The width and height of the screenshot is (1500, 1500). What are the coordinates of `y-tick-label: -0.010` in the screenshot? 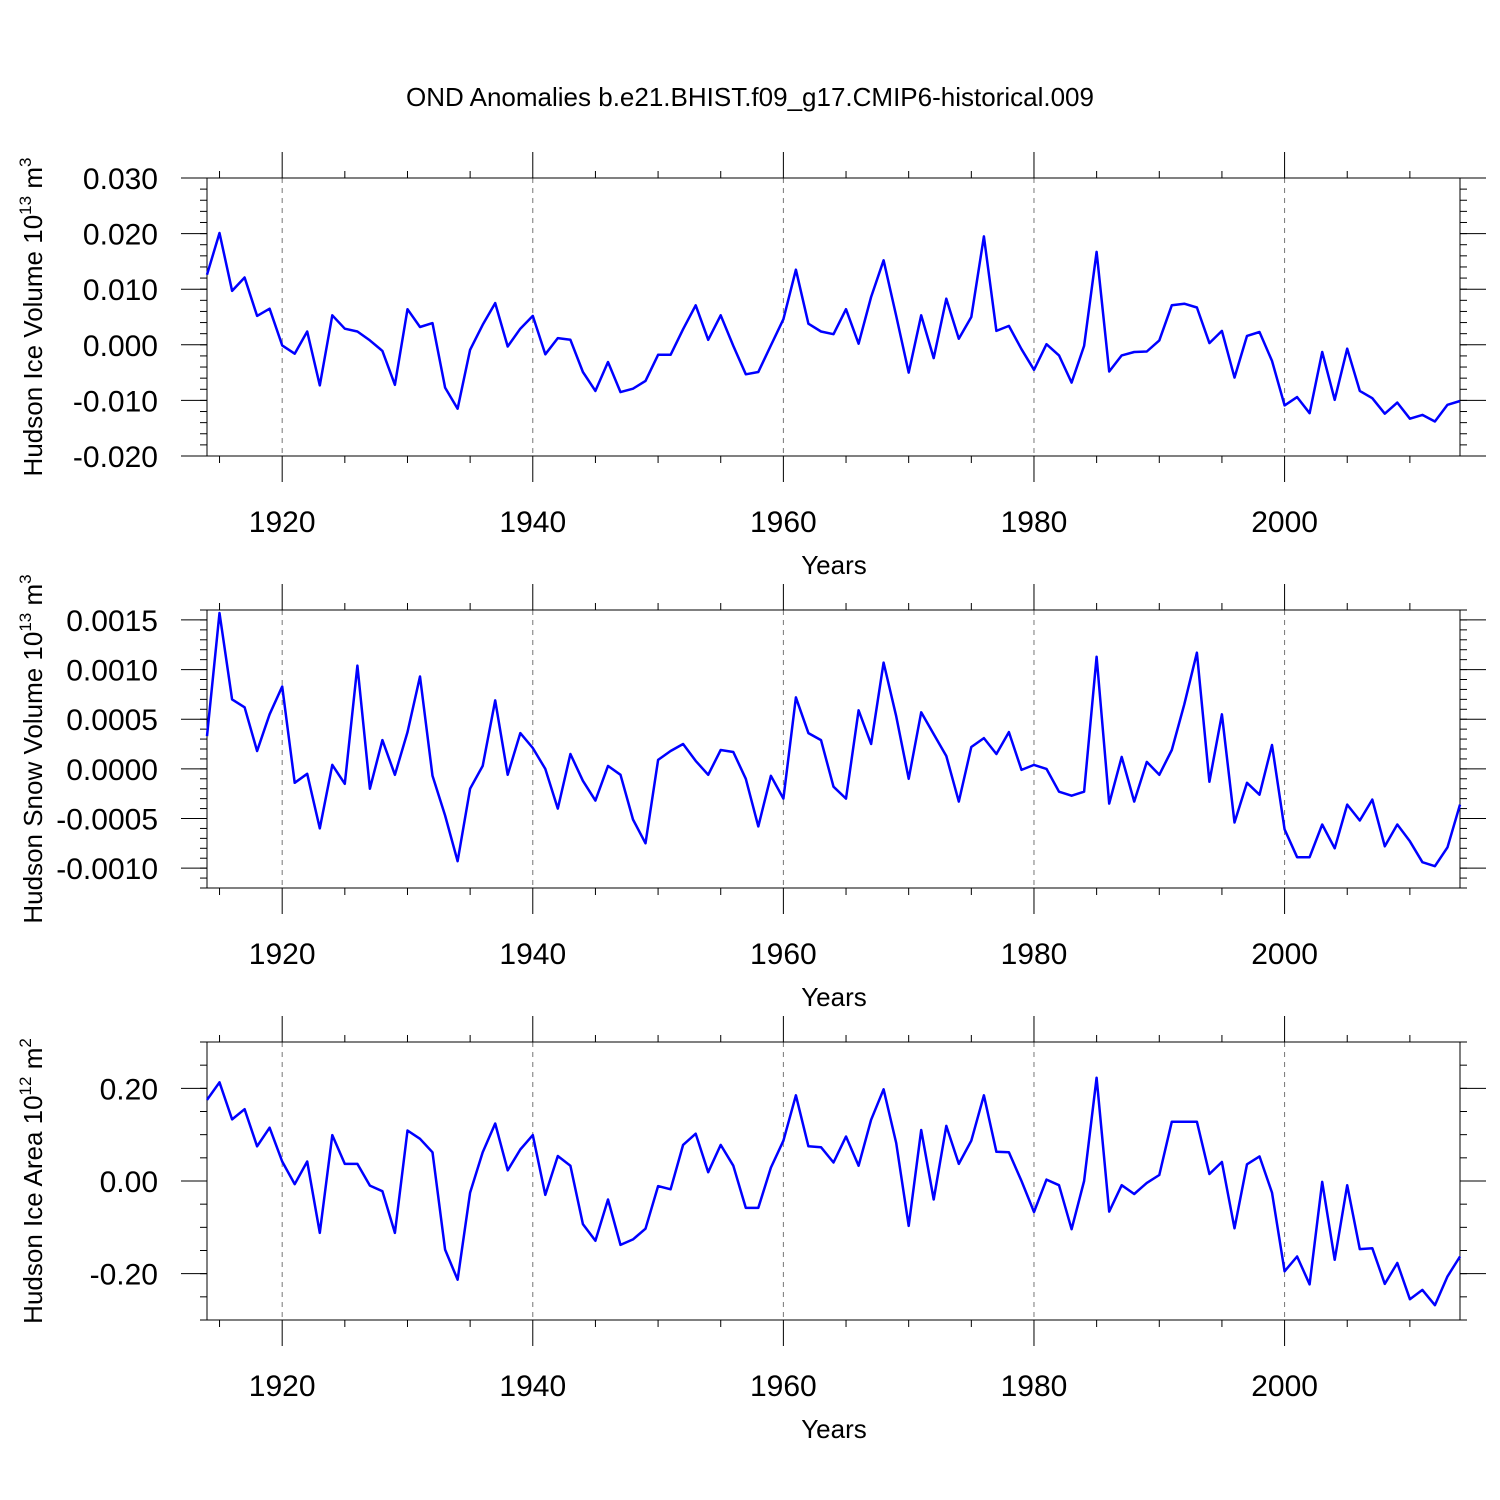 It's located at (115, 401).